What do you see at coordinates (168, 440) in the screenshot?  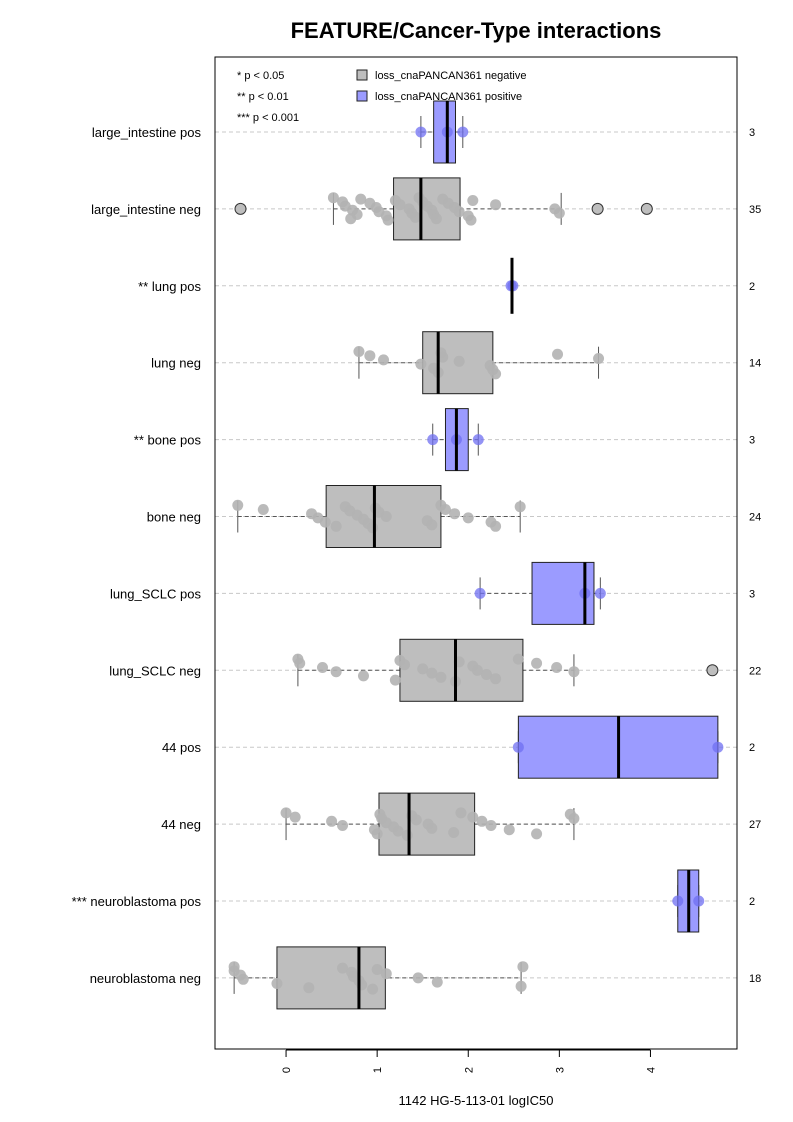 I see `row-label: ** bone pos` at bounding box center [168, 440].